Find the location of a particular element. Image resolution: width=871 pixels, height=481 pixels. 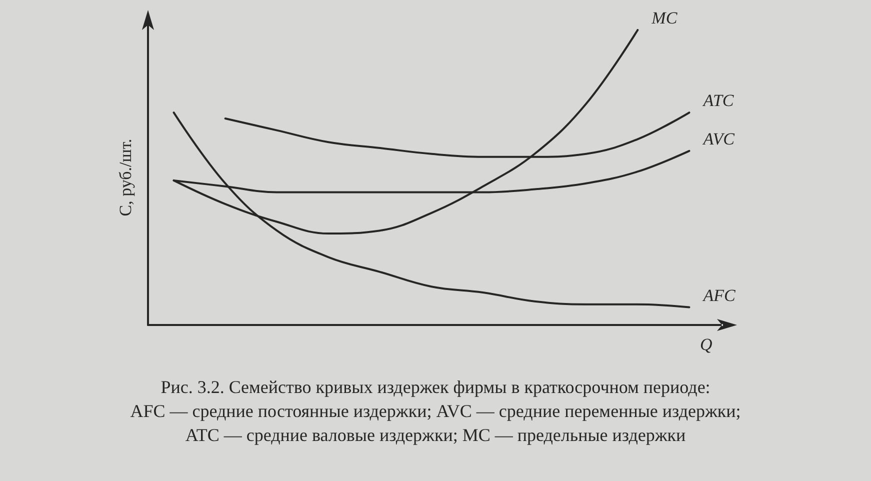

series-label: ATC is located at coordinates (718, 100).